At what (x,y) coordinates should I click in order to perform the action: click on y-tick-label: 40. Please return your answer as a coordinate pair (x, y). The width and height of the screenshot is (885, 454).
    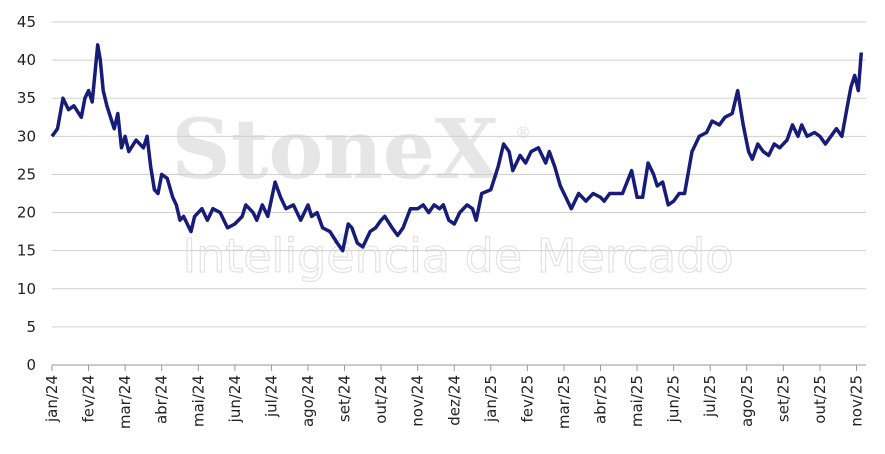
    Looking at the image, I should click on (26, 60).